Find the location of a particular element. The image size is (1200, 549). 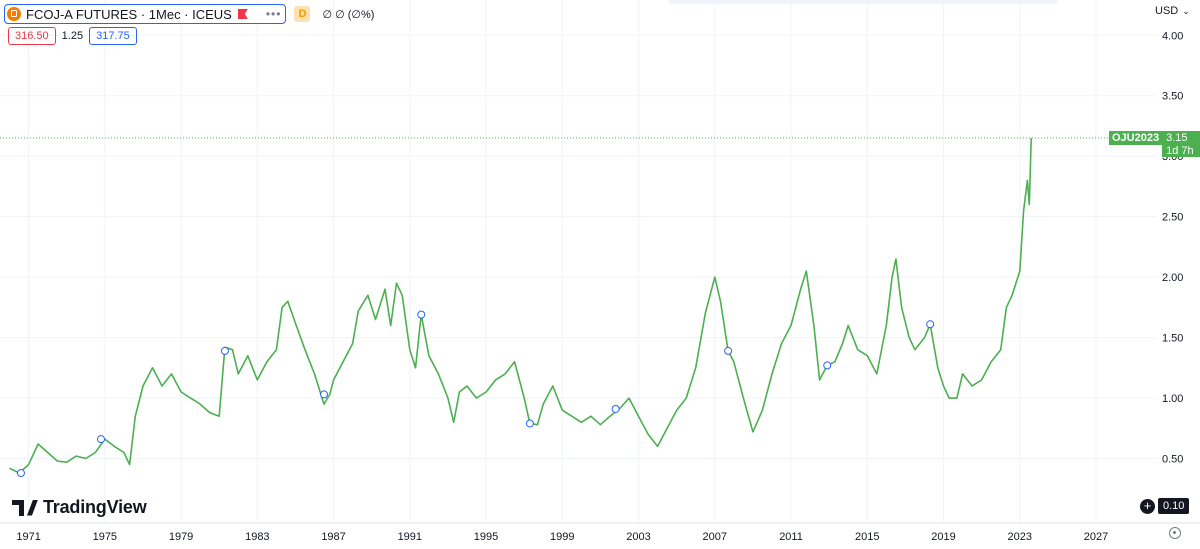

x-tick-label: 1991 is located at coordinates (410, 537).